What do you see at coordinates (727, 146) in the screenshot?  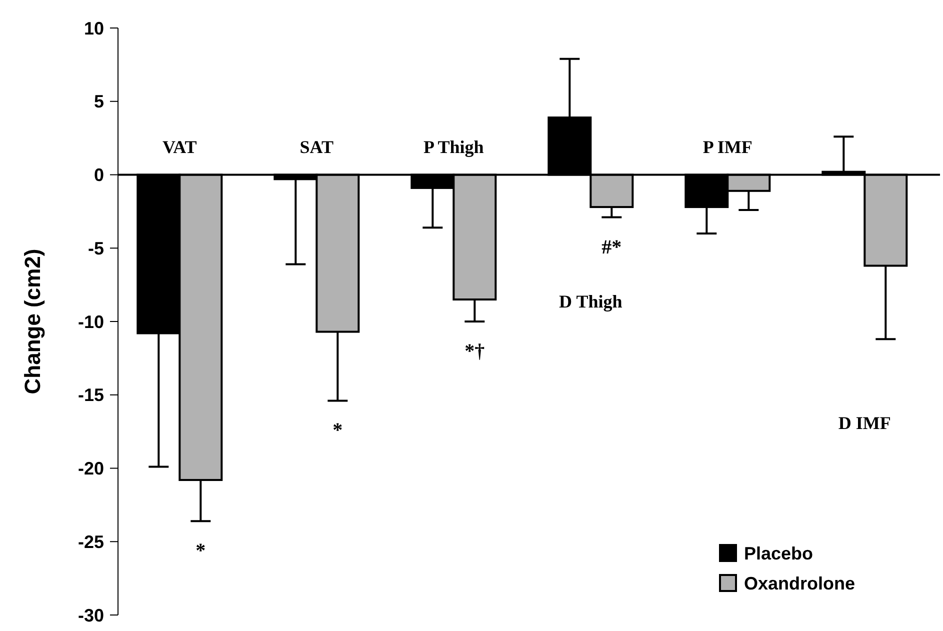 I see `x-tick-label: P IMF` at bounding box center [727, 146].